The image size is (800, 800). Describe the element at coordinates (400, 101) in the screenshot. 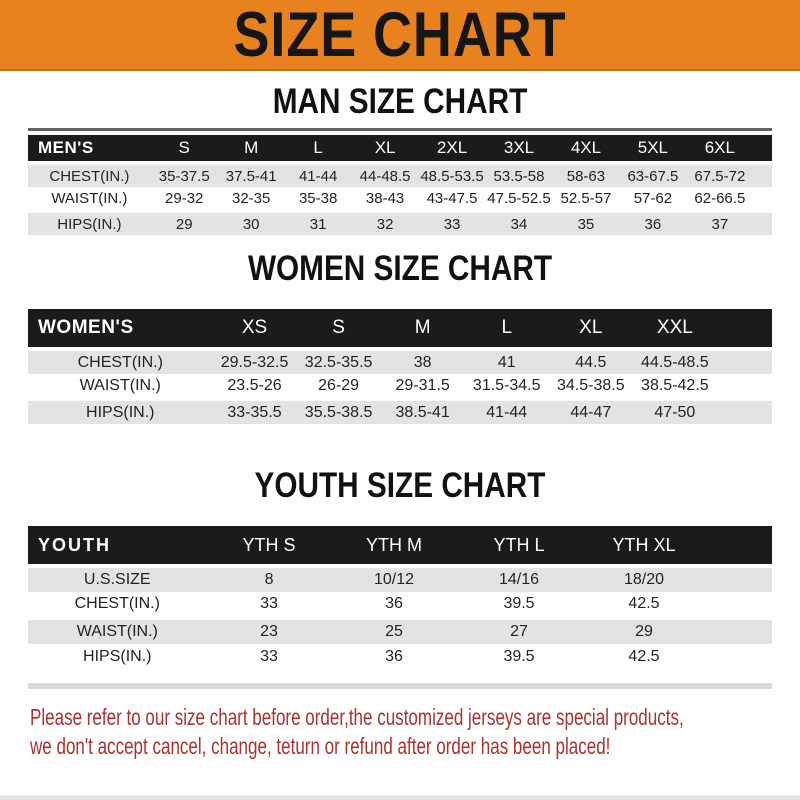

I see `men-section-heading: MAN SIZE CHART` at that location.